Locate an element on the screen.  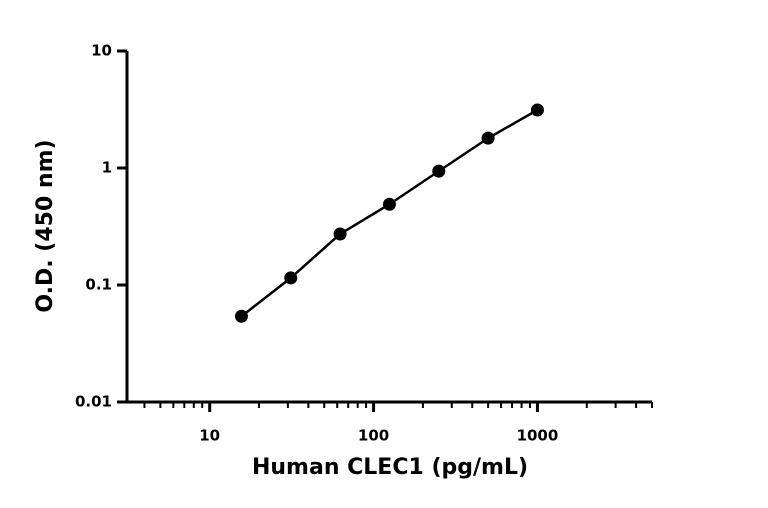
y-tick-label: 0.1 is located at coordinates (98, 285).